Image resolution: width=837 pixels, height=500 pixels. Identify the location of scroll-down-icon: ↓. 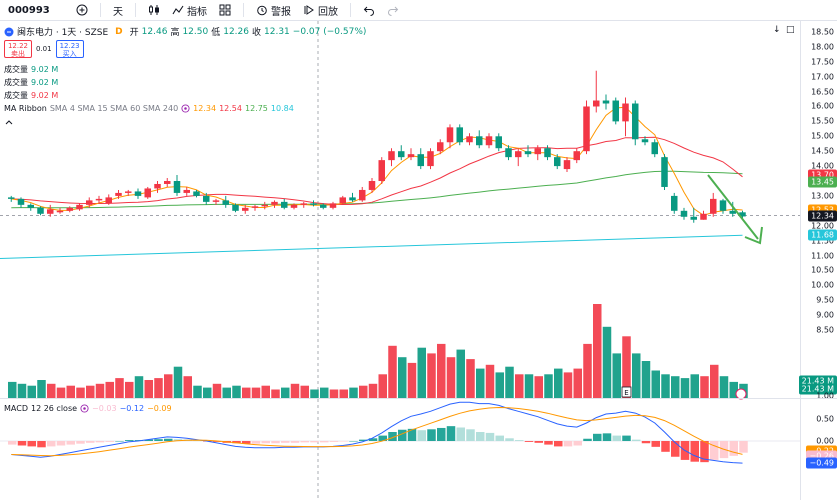
(777, 30).